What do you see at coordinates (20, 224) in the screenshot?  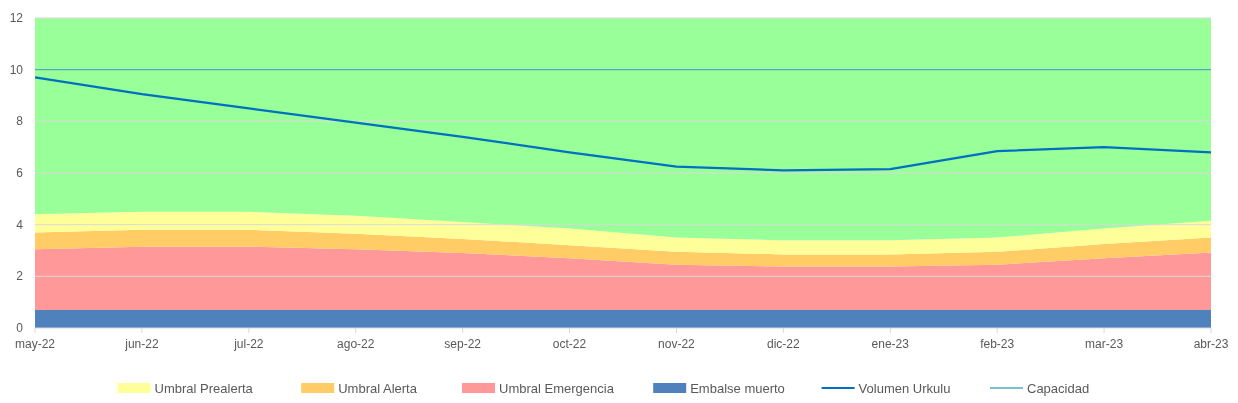 I see `y-tick-label: 4` at bounding box center [20, 224].